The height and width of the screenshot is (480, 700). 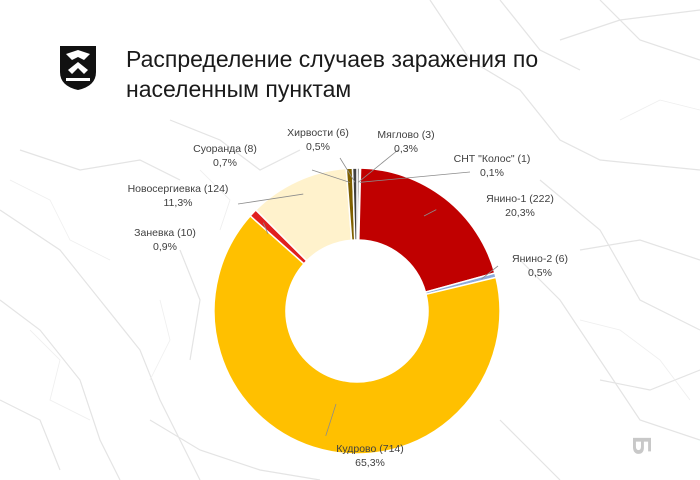 I want to click on corner-glyph: Б, so click(x=641, y=445).